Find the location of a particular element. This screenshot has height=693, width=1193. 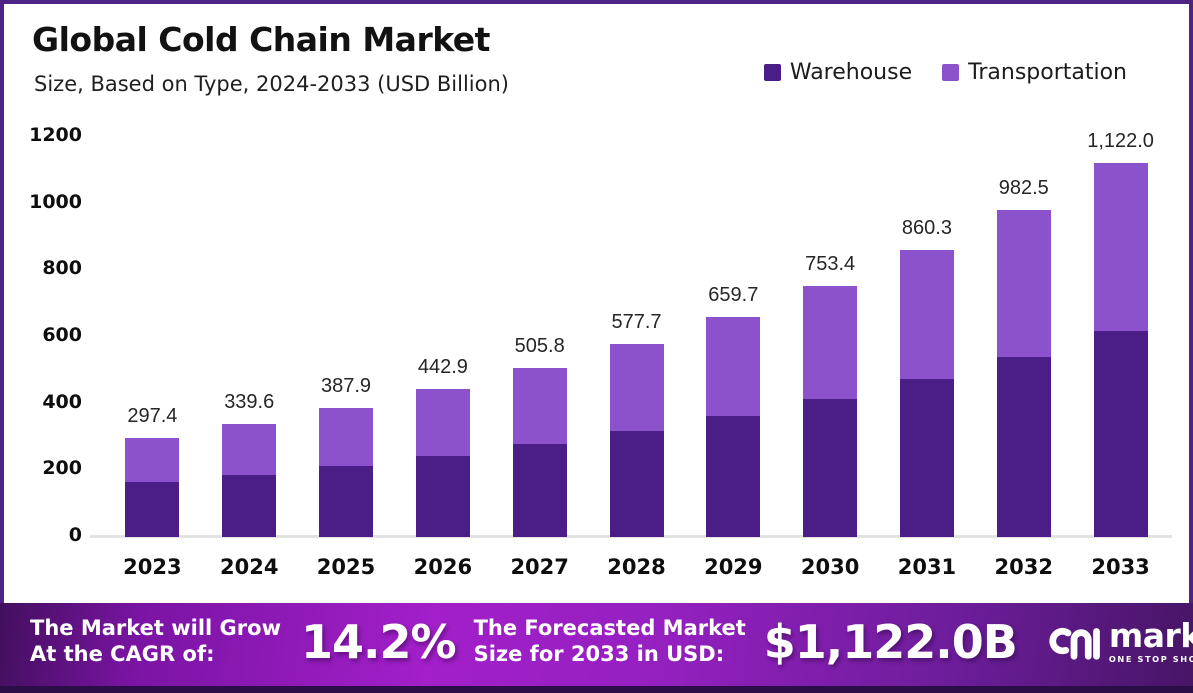

x-tick-label-2024: 2024 is located at coordinates (249, 567).